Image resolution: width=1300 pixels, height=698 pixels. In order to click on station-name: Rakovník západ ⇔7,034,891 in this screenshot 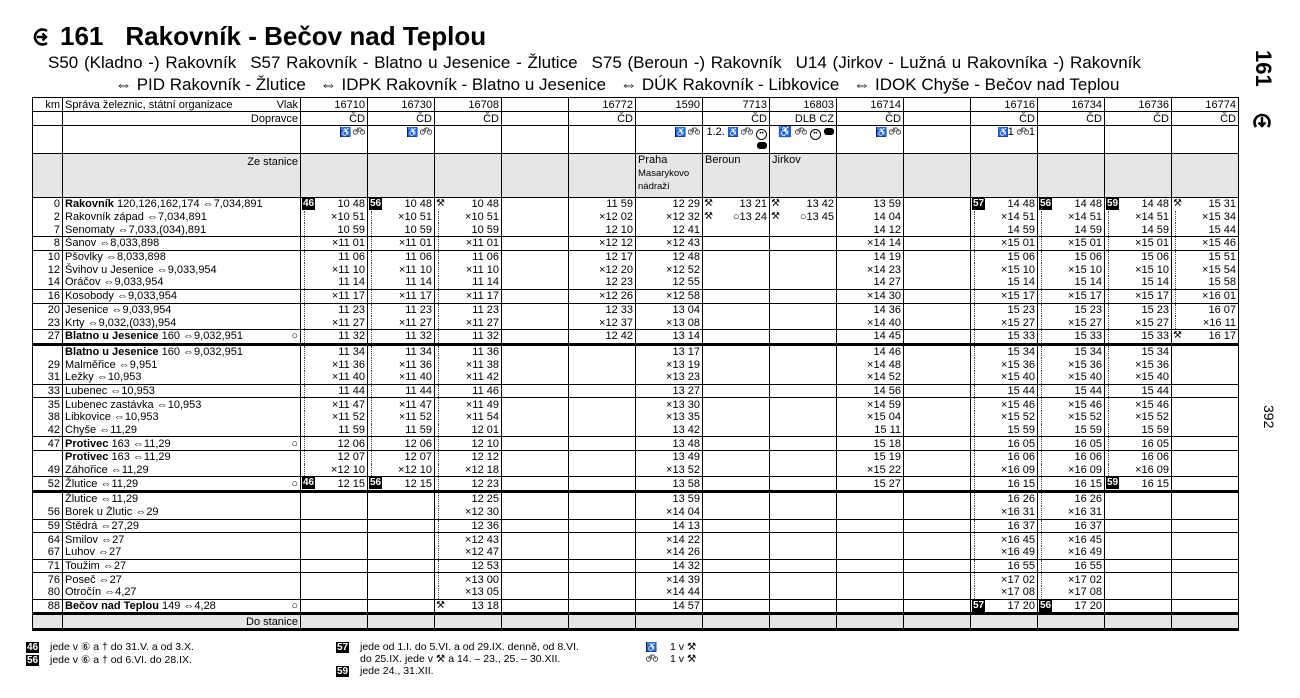, I will do `click(181, 217)`.